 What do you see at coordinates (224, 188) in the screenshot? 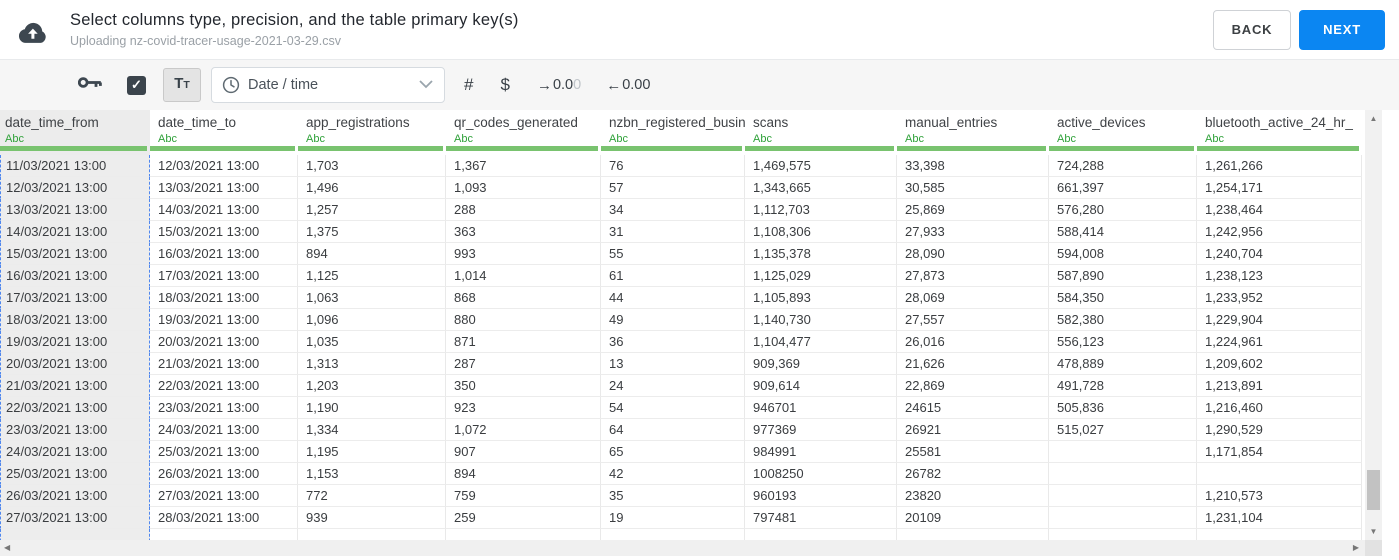
I see `table-cell: 13/03/2021 13:00` at bounding box center [224, 188].